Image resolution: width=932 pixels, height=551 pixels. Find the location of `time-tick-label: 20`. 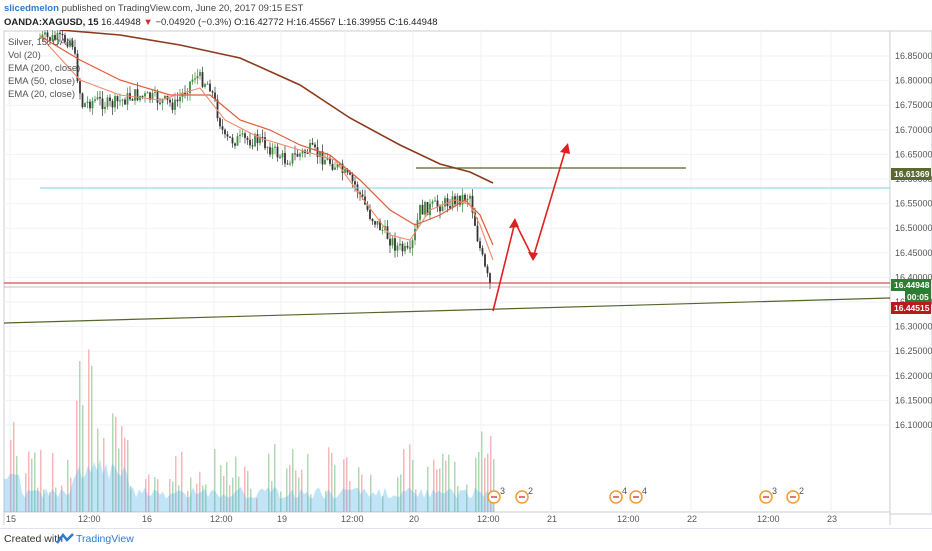

time-tick-label: 20 is located at coordinates (414, 519).